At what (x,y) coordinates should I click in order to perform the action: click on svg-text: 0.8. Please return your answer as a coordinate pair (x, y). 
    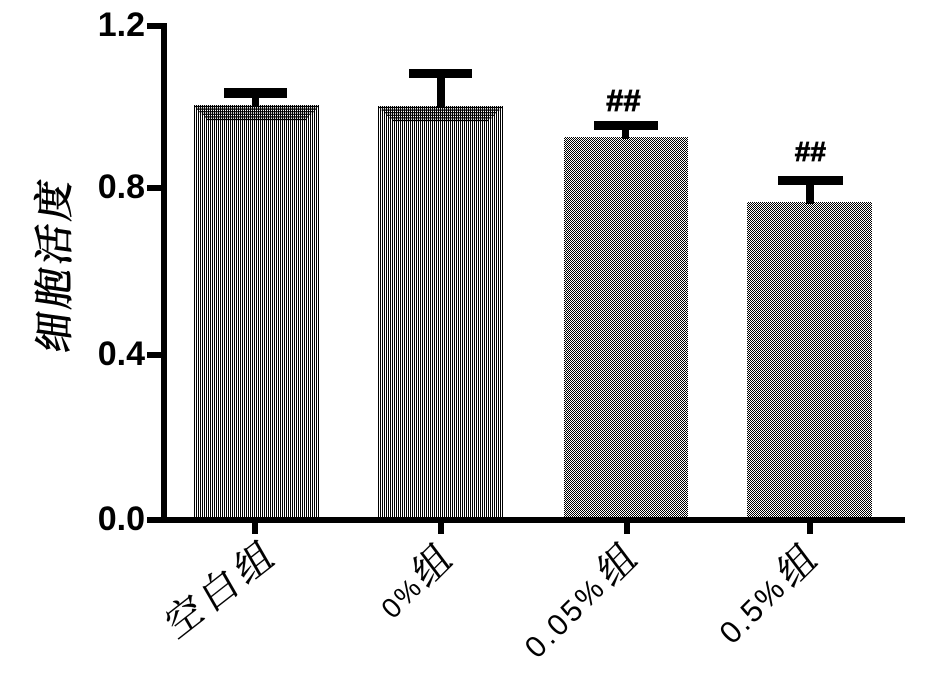
    Looking at the image, I should click on (121, 187).